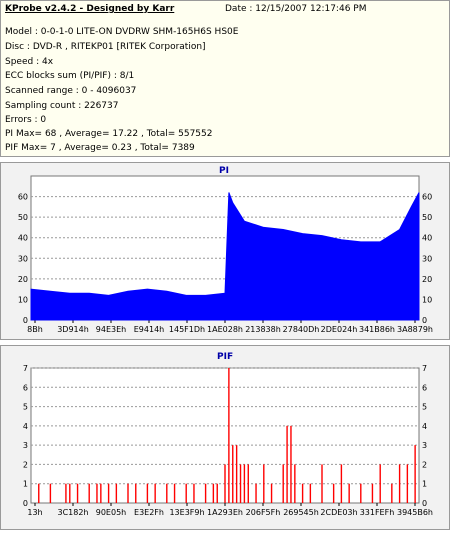  What do you see at coordinates (424, 407) in the screenshot?
I see `pif-ytick-right: 5` at bounding box center [424, 407].